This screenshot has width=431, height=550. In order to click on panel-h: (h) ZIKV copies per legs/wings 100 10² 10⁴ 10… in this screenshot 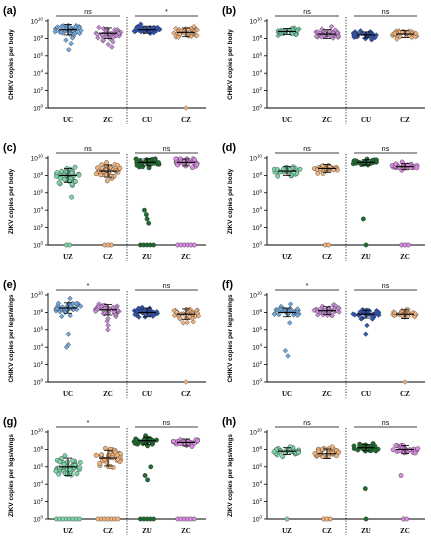, I will do `click(323, 475)`.